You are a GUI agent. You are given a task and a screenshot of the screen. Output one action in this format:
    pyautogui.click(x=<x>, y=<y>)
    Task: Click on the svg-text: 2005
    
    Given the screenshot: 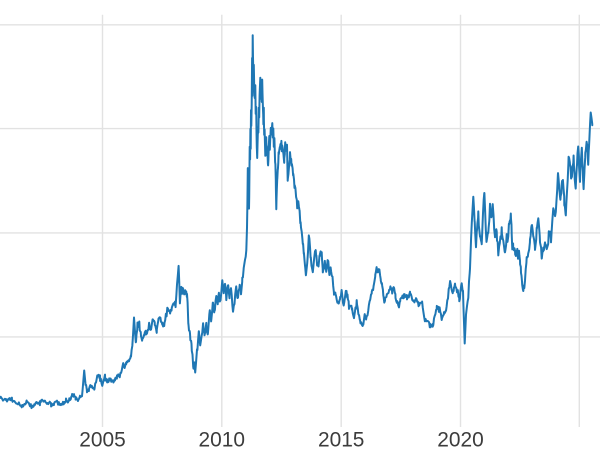 What is the action you would take?
    pyautogui.click(x=102, y=439)
    